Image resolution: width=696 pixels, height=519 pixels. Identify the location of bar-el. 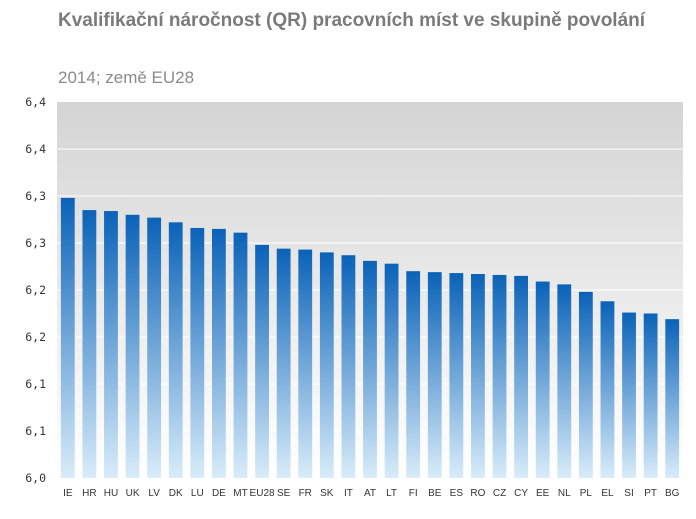
(607, 389).